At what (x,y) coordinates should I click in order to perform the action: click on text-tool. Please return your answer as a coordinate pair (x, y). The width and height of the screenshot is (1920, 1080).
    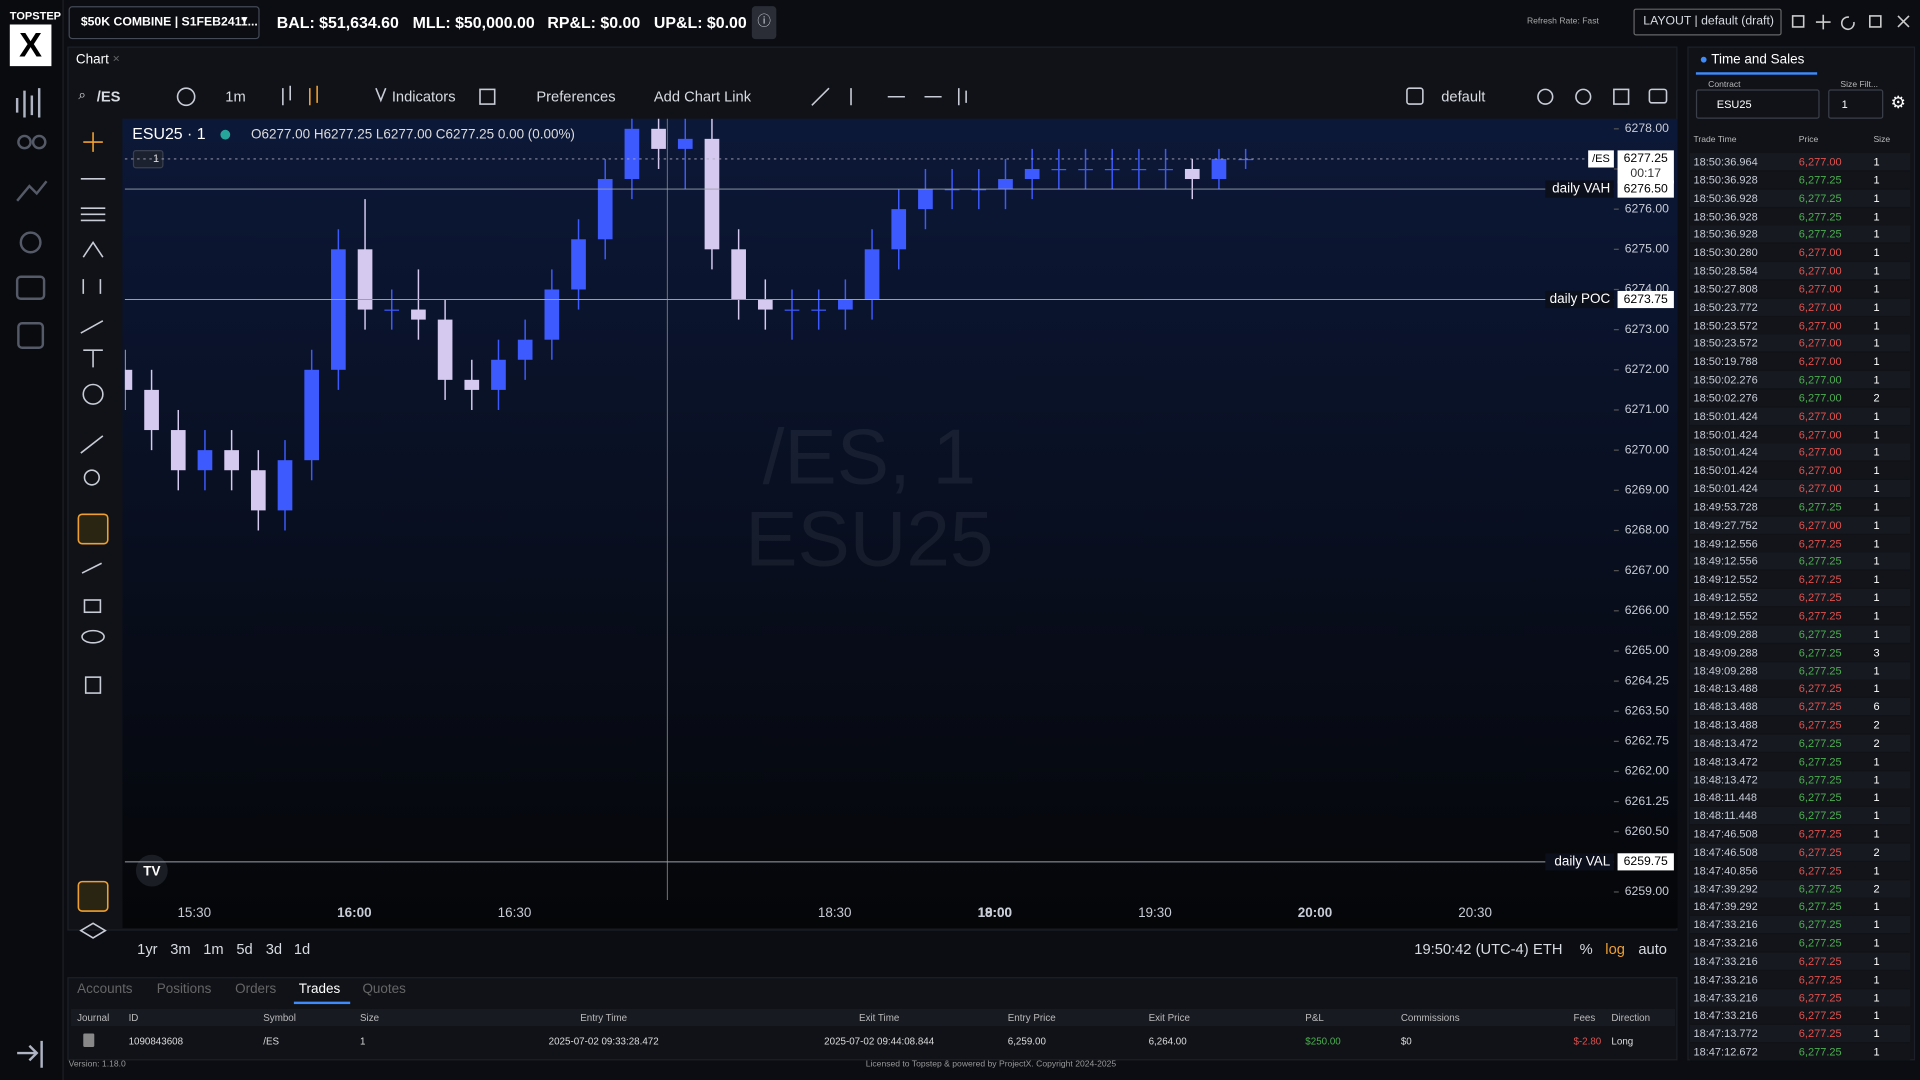
    Looking at the image, I should click on (93, 358).